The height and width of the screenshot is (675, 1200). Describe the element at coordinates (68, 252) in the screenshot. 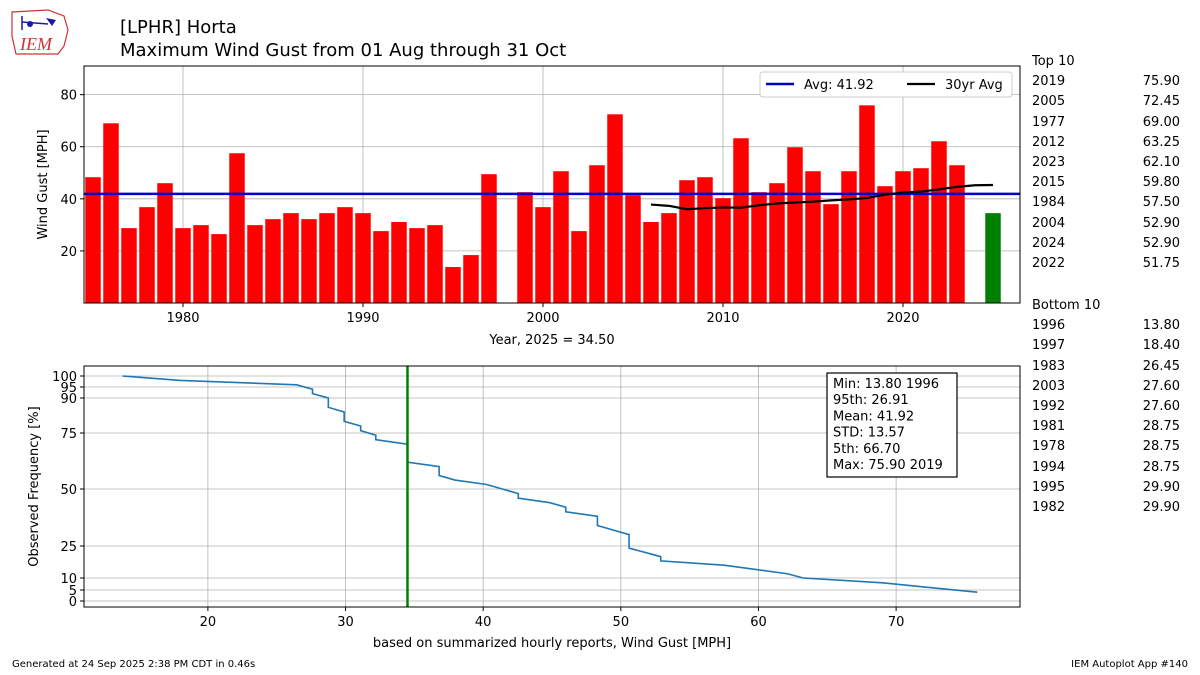

I see `y-tick-label-20: 20` at that location.